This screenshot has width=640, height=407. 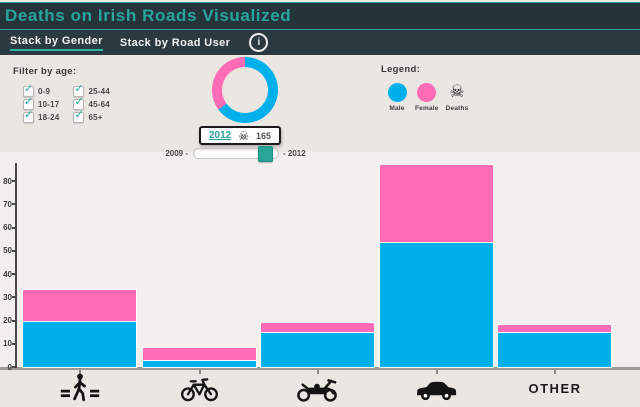 I want to click on y-axis, so click(x=16, y=265).